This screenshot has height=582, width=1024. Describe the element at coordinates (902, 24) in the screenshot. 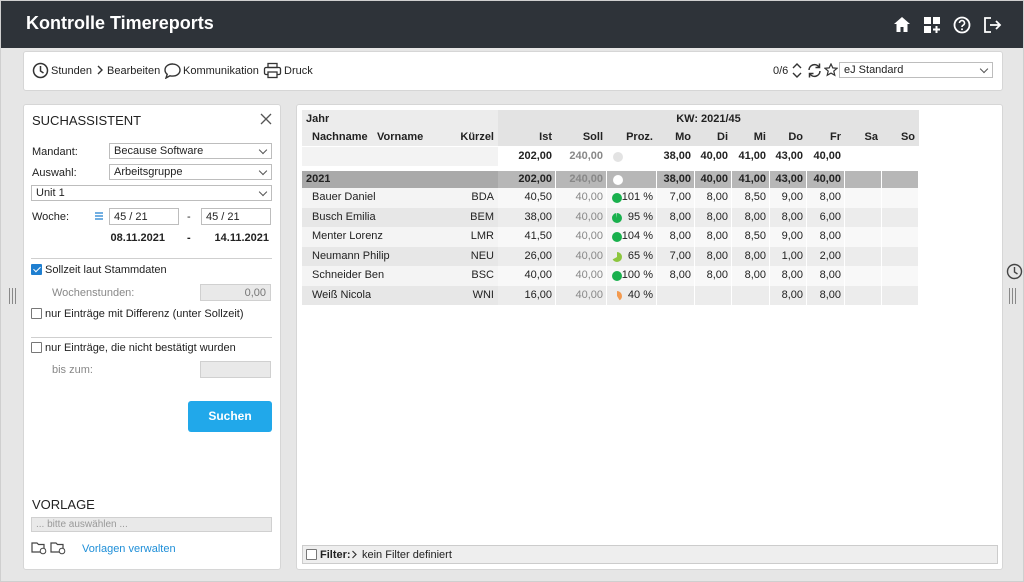

I see `home-icon` at that location.